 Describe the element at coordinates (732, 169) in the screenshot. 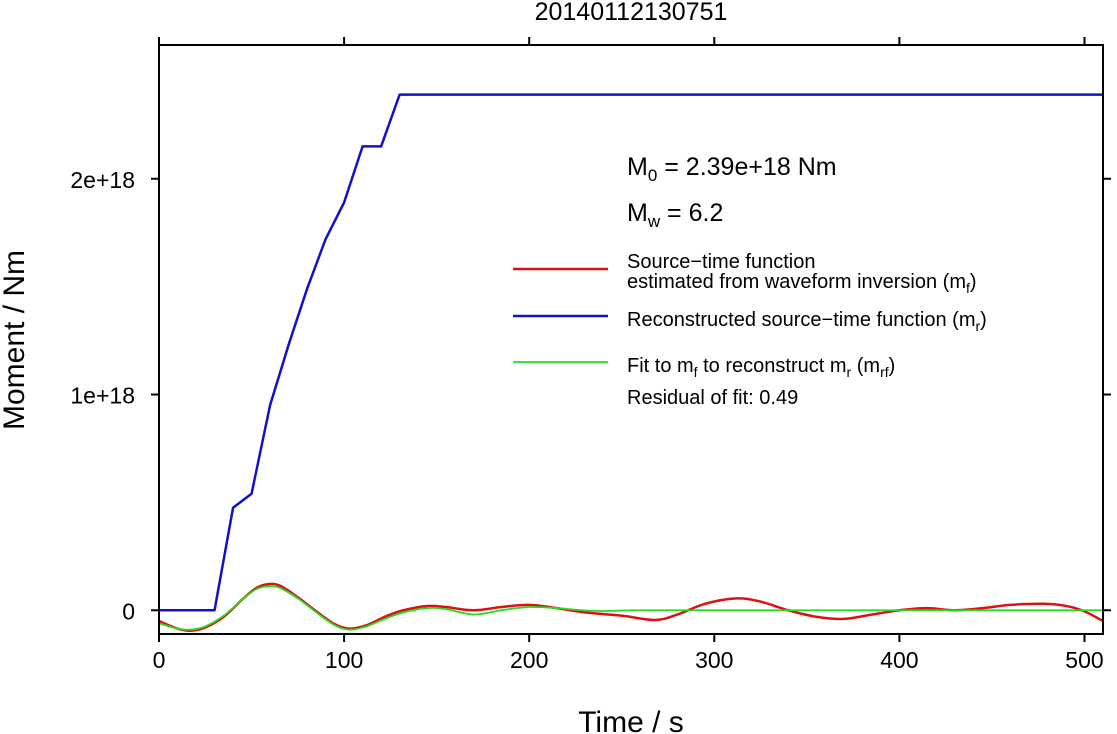

I see `annotation-m0: M0 = 2.39e+18 Nm` at that location.